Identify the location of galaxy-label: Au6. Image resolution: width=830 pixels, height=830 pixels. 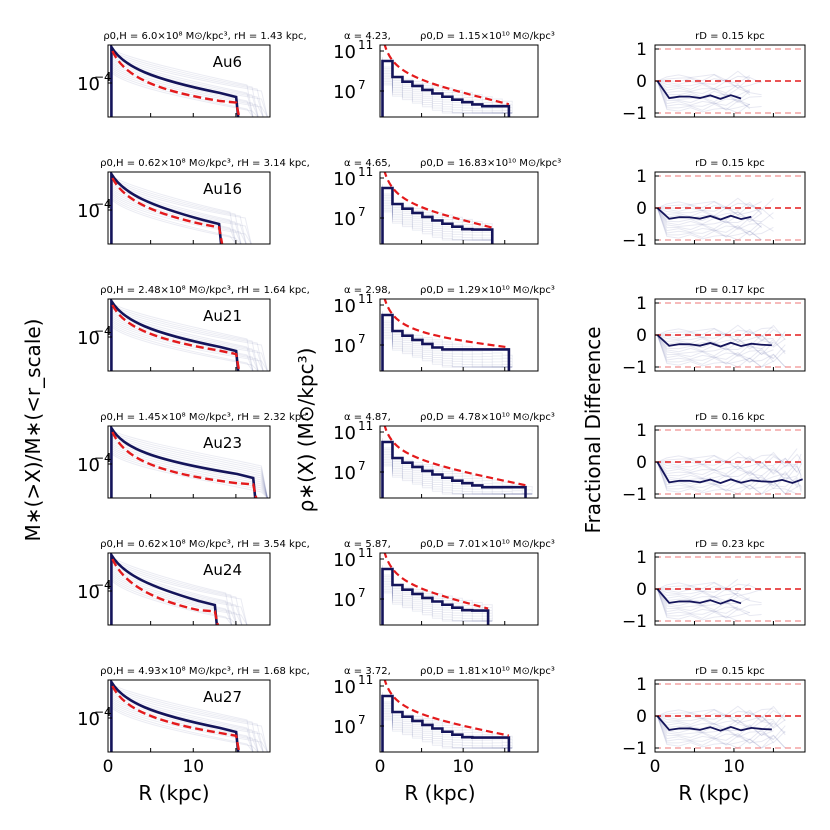
(227, 62).